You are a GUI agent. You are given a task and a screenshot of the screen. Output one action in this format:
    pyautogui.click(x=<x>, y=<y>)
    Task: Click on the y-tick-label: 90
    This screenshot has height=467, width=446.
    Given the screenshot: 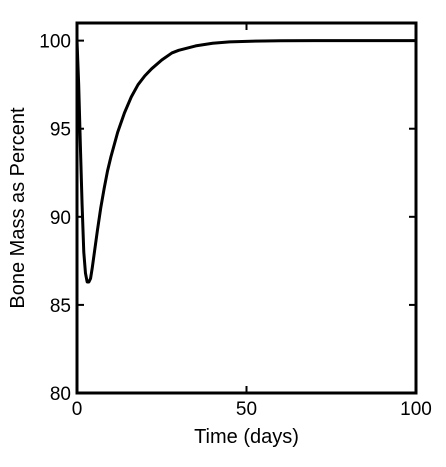 What is the action you would take?
    pyautogui.click(x=60, y=218)
    